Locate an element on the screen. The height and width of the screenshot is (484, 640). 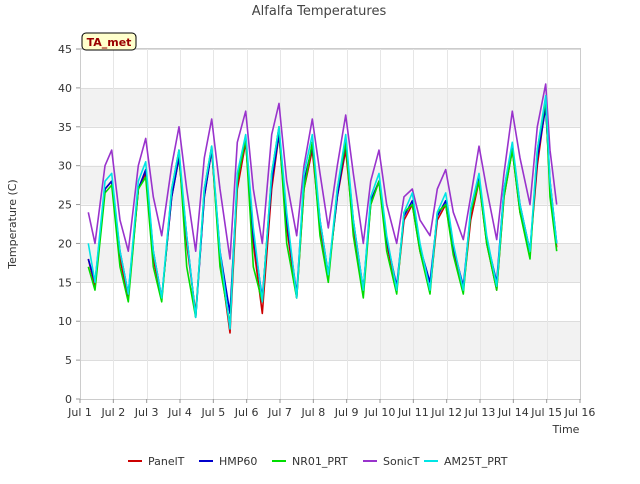
x-tick-label: Jul 5 is located at coordinates (212, 412).